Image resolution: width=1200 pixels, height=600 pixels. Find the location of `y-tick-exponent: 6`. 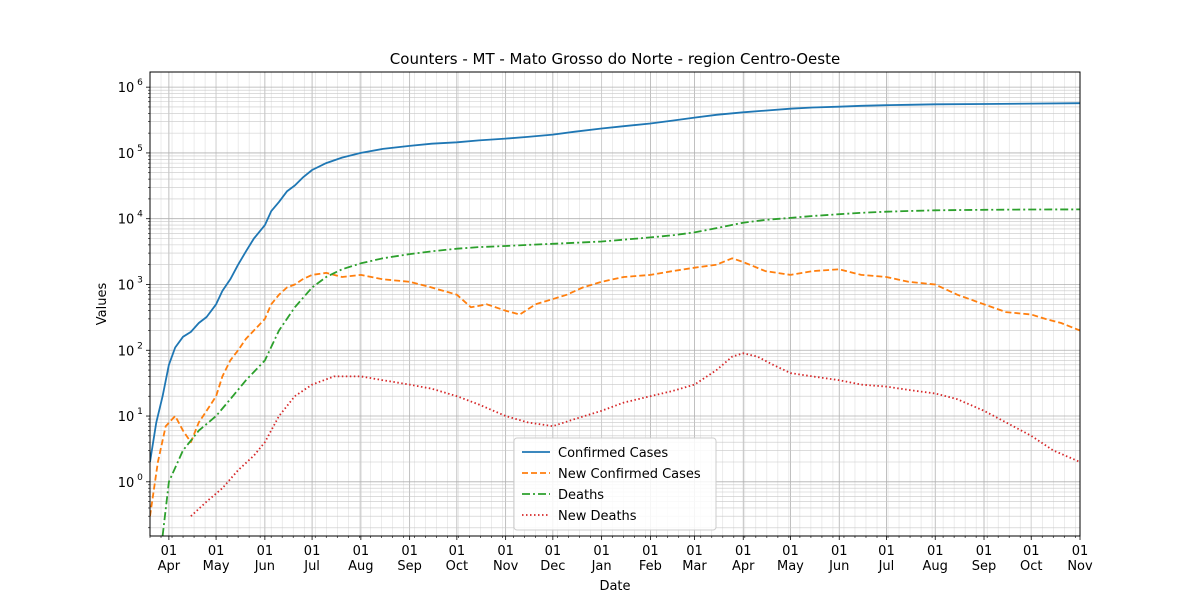

y-tick-exponent: 6 is located at coordinates (140, 83).